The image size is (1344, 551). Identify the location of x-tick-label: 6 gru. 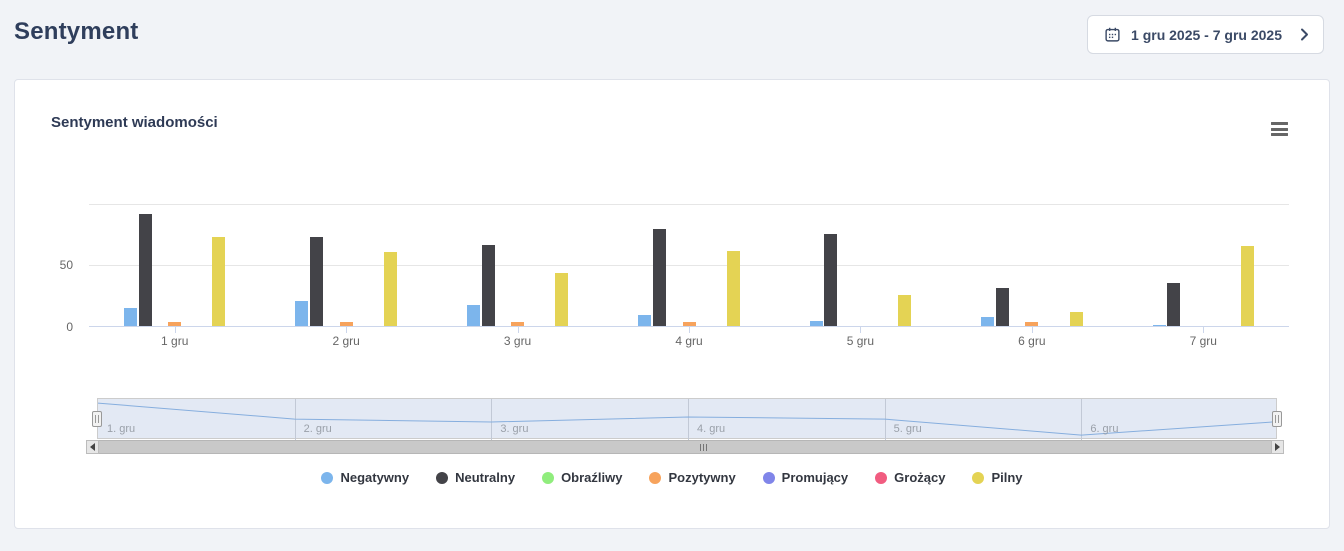
(1032, 341).